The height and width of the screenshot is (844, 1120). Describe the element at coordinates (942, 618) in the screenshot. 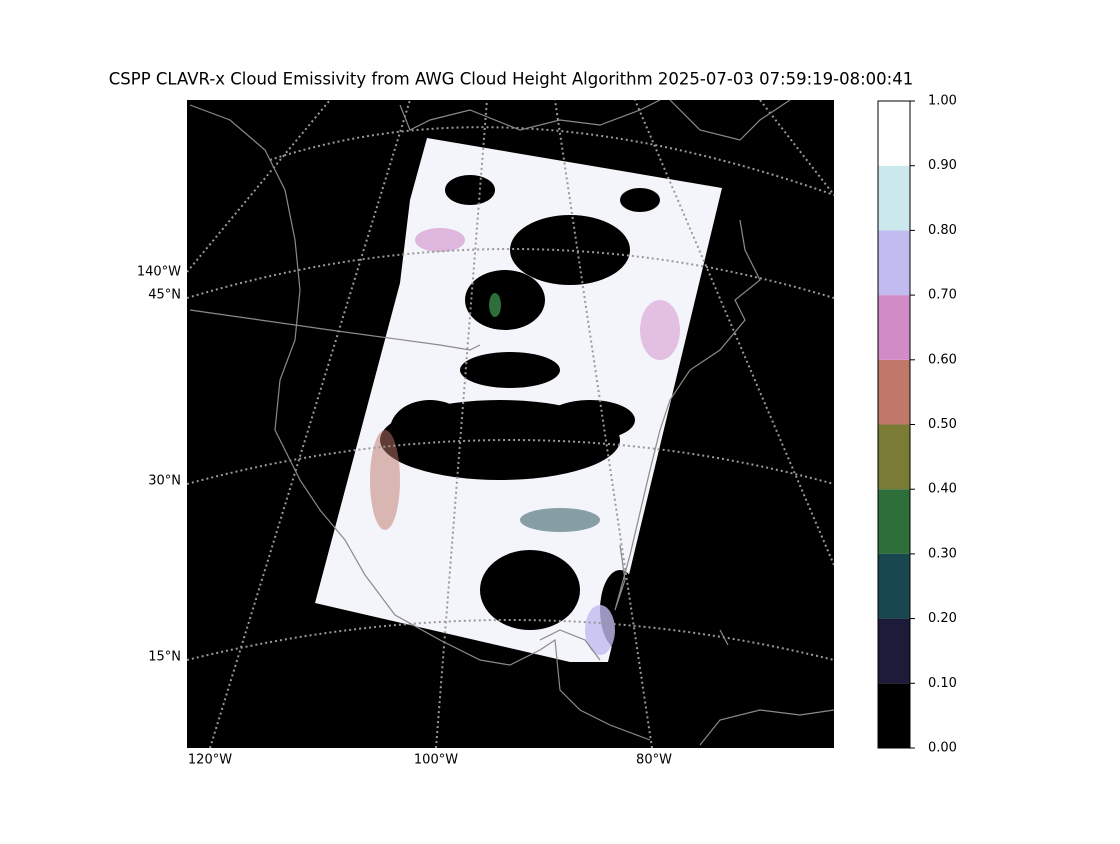

I see `colorbar-tick-label: 0.20` at that location.